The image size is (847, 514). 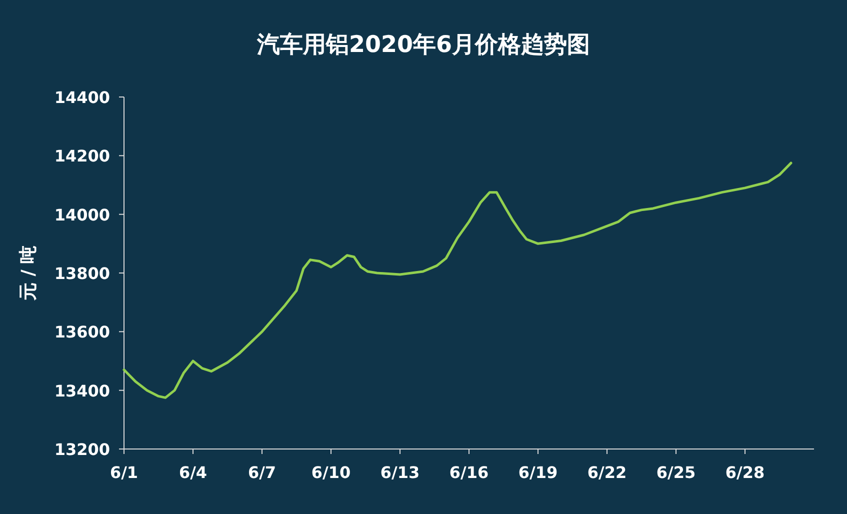 I want to click on y-tick-label: 13800, so click(x=82, y=273).